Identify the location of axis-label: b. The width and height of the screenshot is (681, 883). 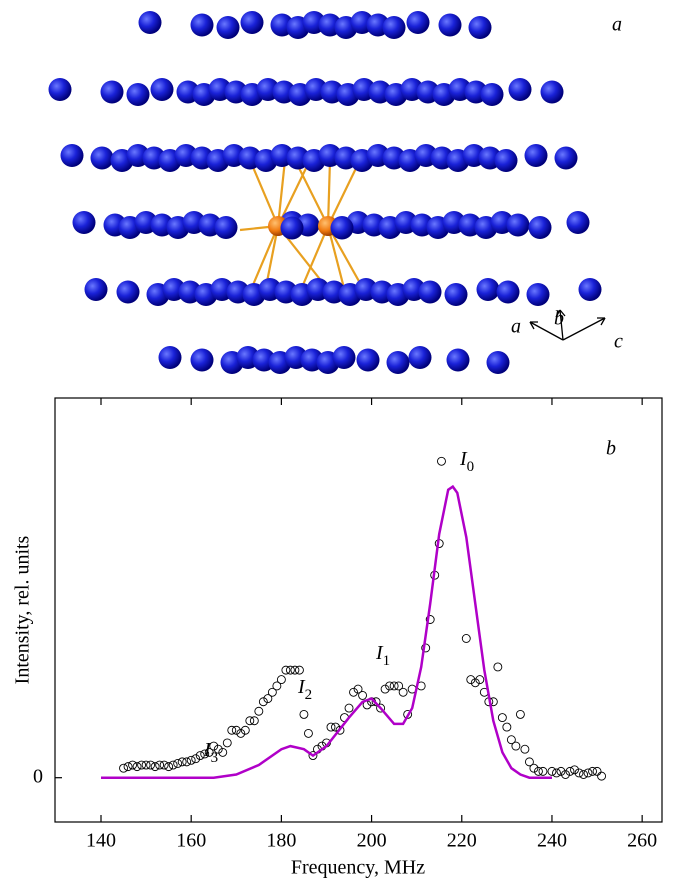
(559, 319).